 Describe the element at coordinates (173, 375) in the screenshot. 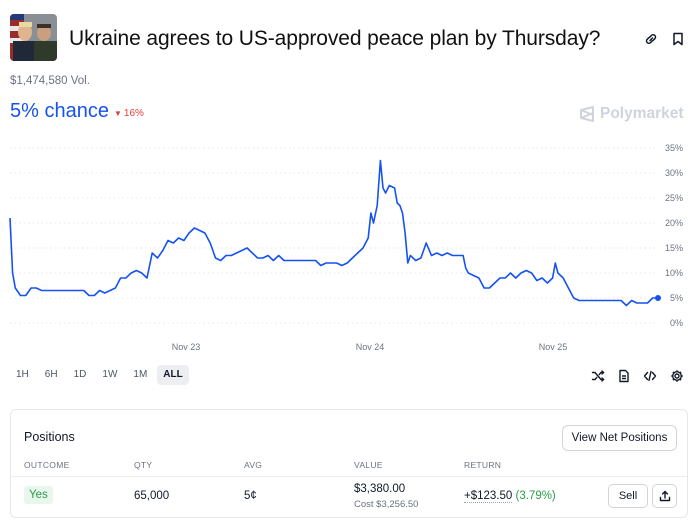

I see `range-all: ALL` at that location.